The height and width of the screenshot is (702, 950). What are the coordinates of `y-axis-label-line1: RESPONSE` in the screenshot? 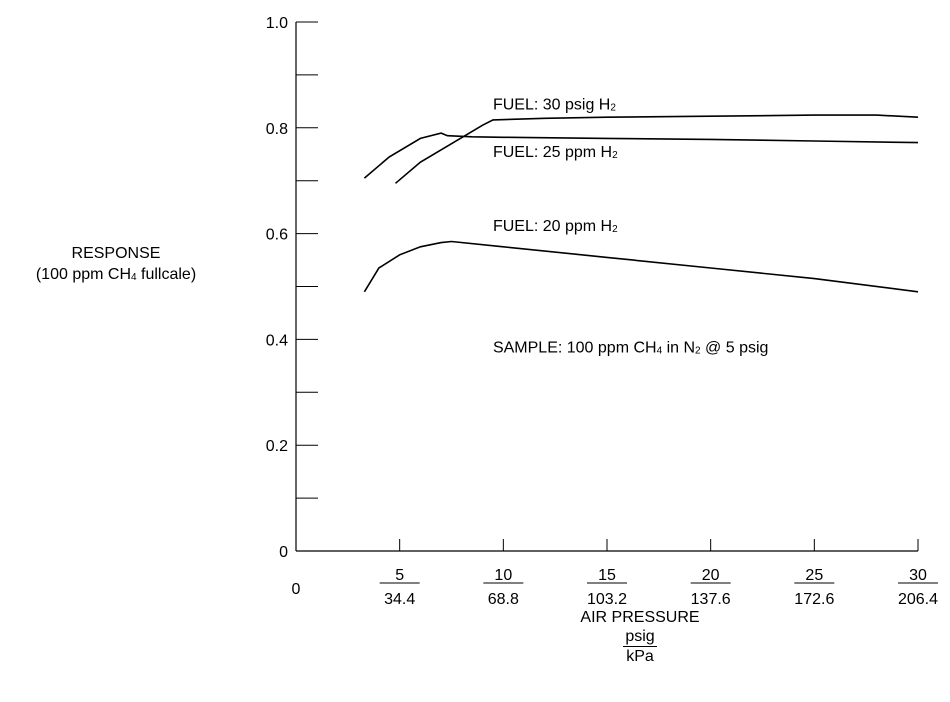 It's located at (116, 253).